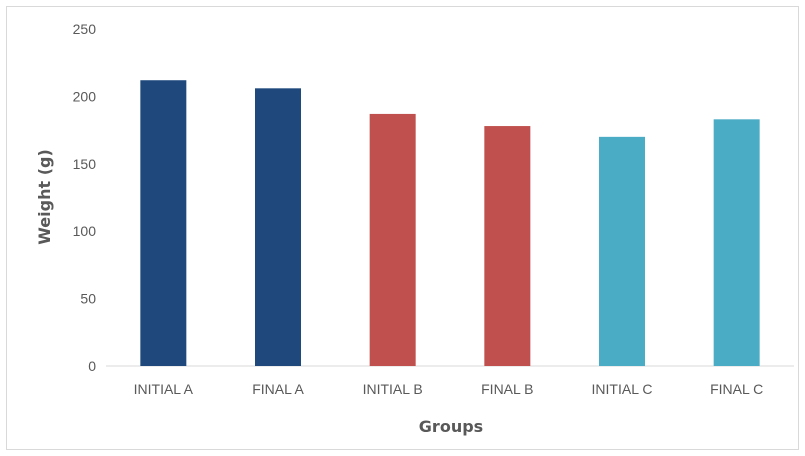 Image resolution: width=805 pixels, height=456 pixels. Describe the element at coordinates (507, 389) in the screenshot. I see `x-tick-label: FINAL B` at that location.